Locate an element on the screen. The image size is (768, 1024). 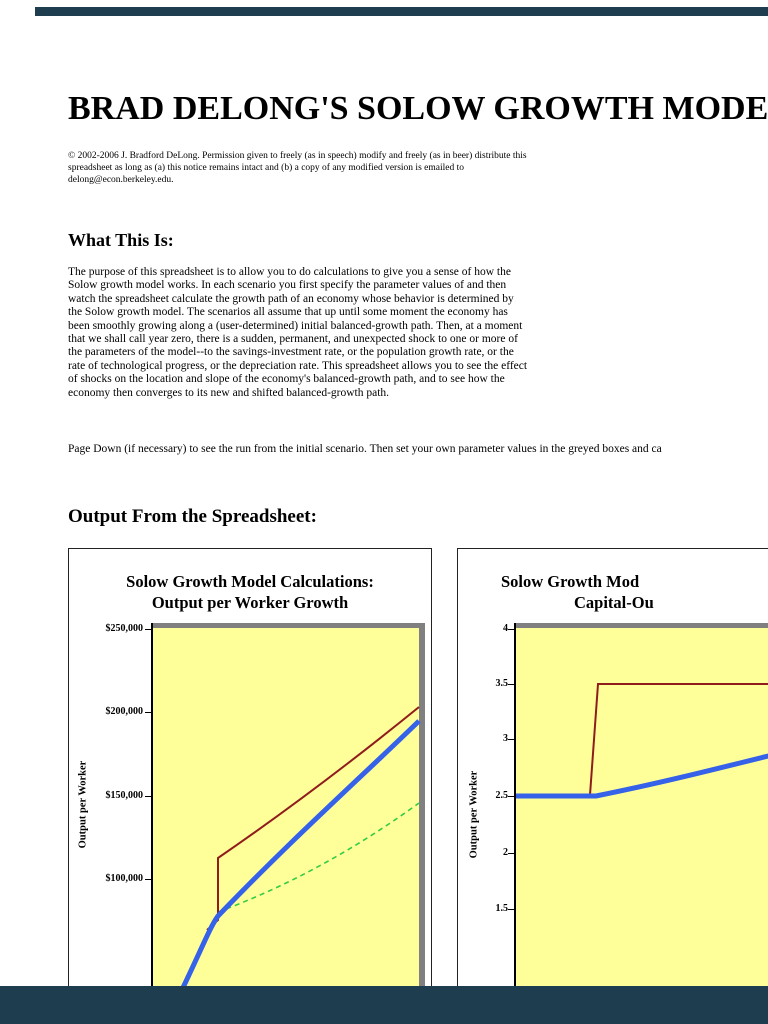
chart2-plot-top-frame is located at coordinates (642, 625).